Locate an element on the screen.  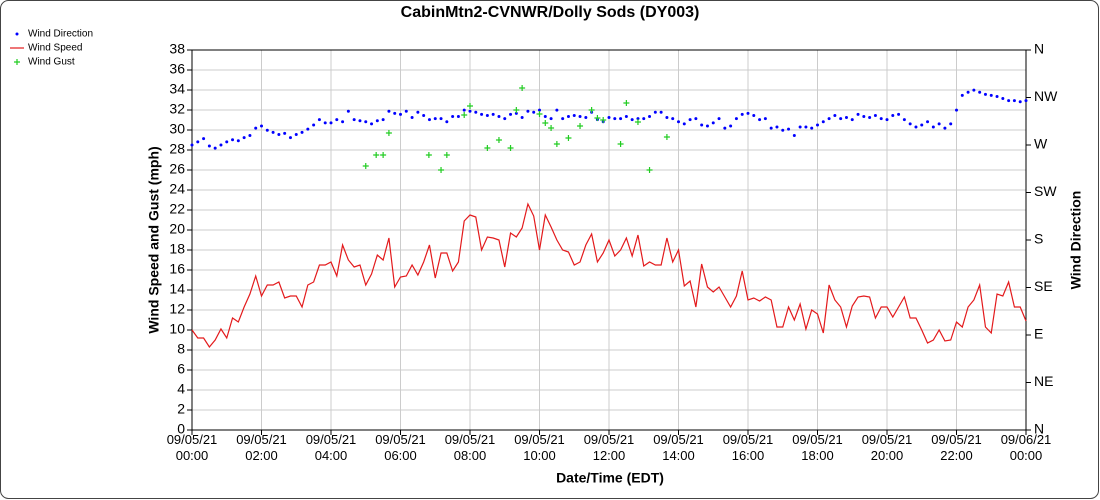
y-tick-label: 22 is located at coordinates (177, 209).